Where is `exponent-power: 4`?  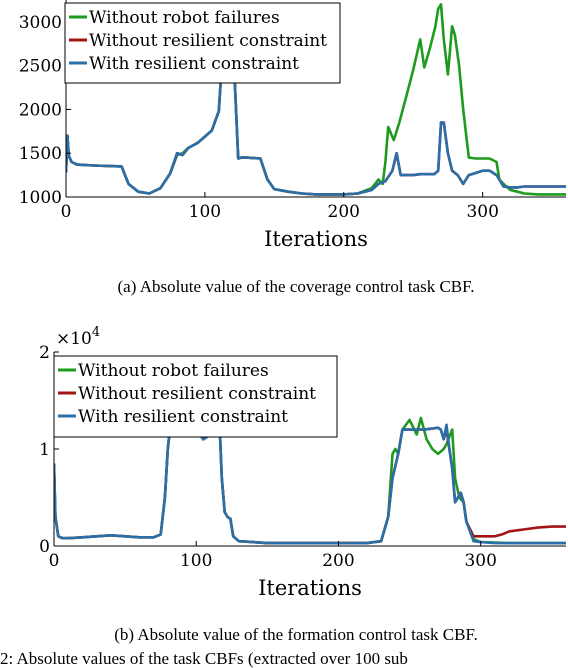
exponent-power: 4 is located at coordinates (96, 332).